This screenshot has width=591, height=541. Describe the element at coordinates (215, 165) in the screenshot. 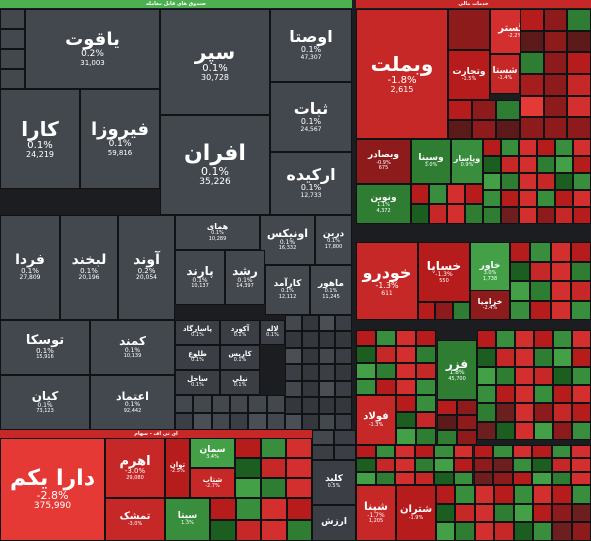

I see `etf-tile: افران 0.1% 35,226` at that location.